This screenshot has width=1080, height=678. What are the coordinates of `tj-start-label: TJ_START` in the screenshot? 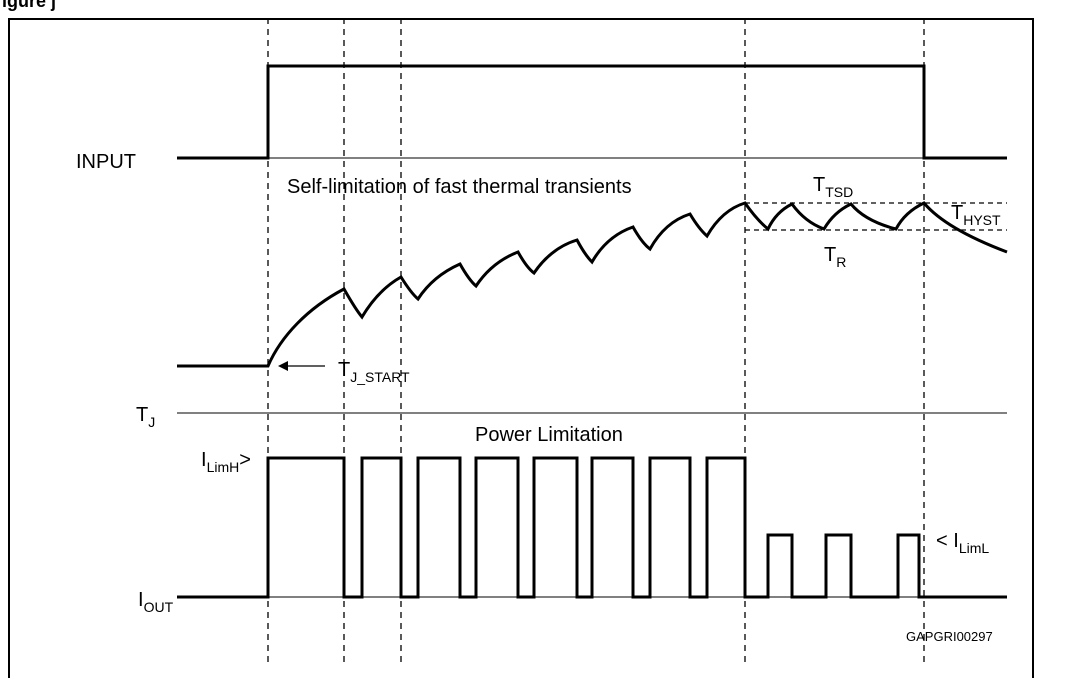 It's located at (374, 372).